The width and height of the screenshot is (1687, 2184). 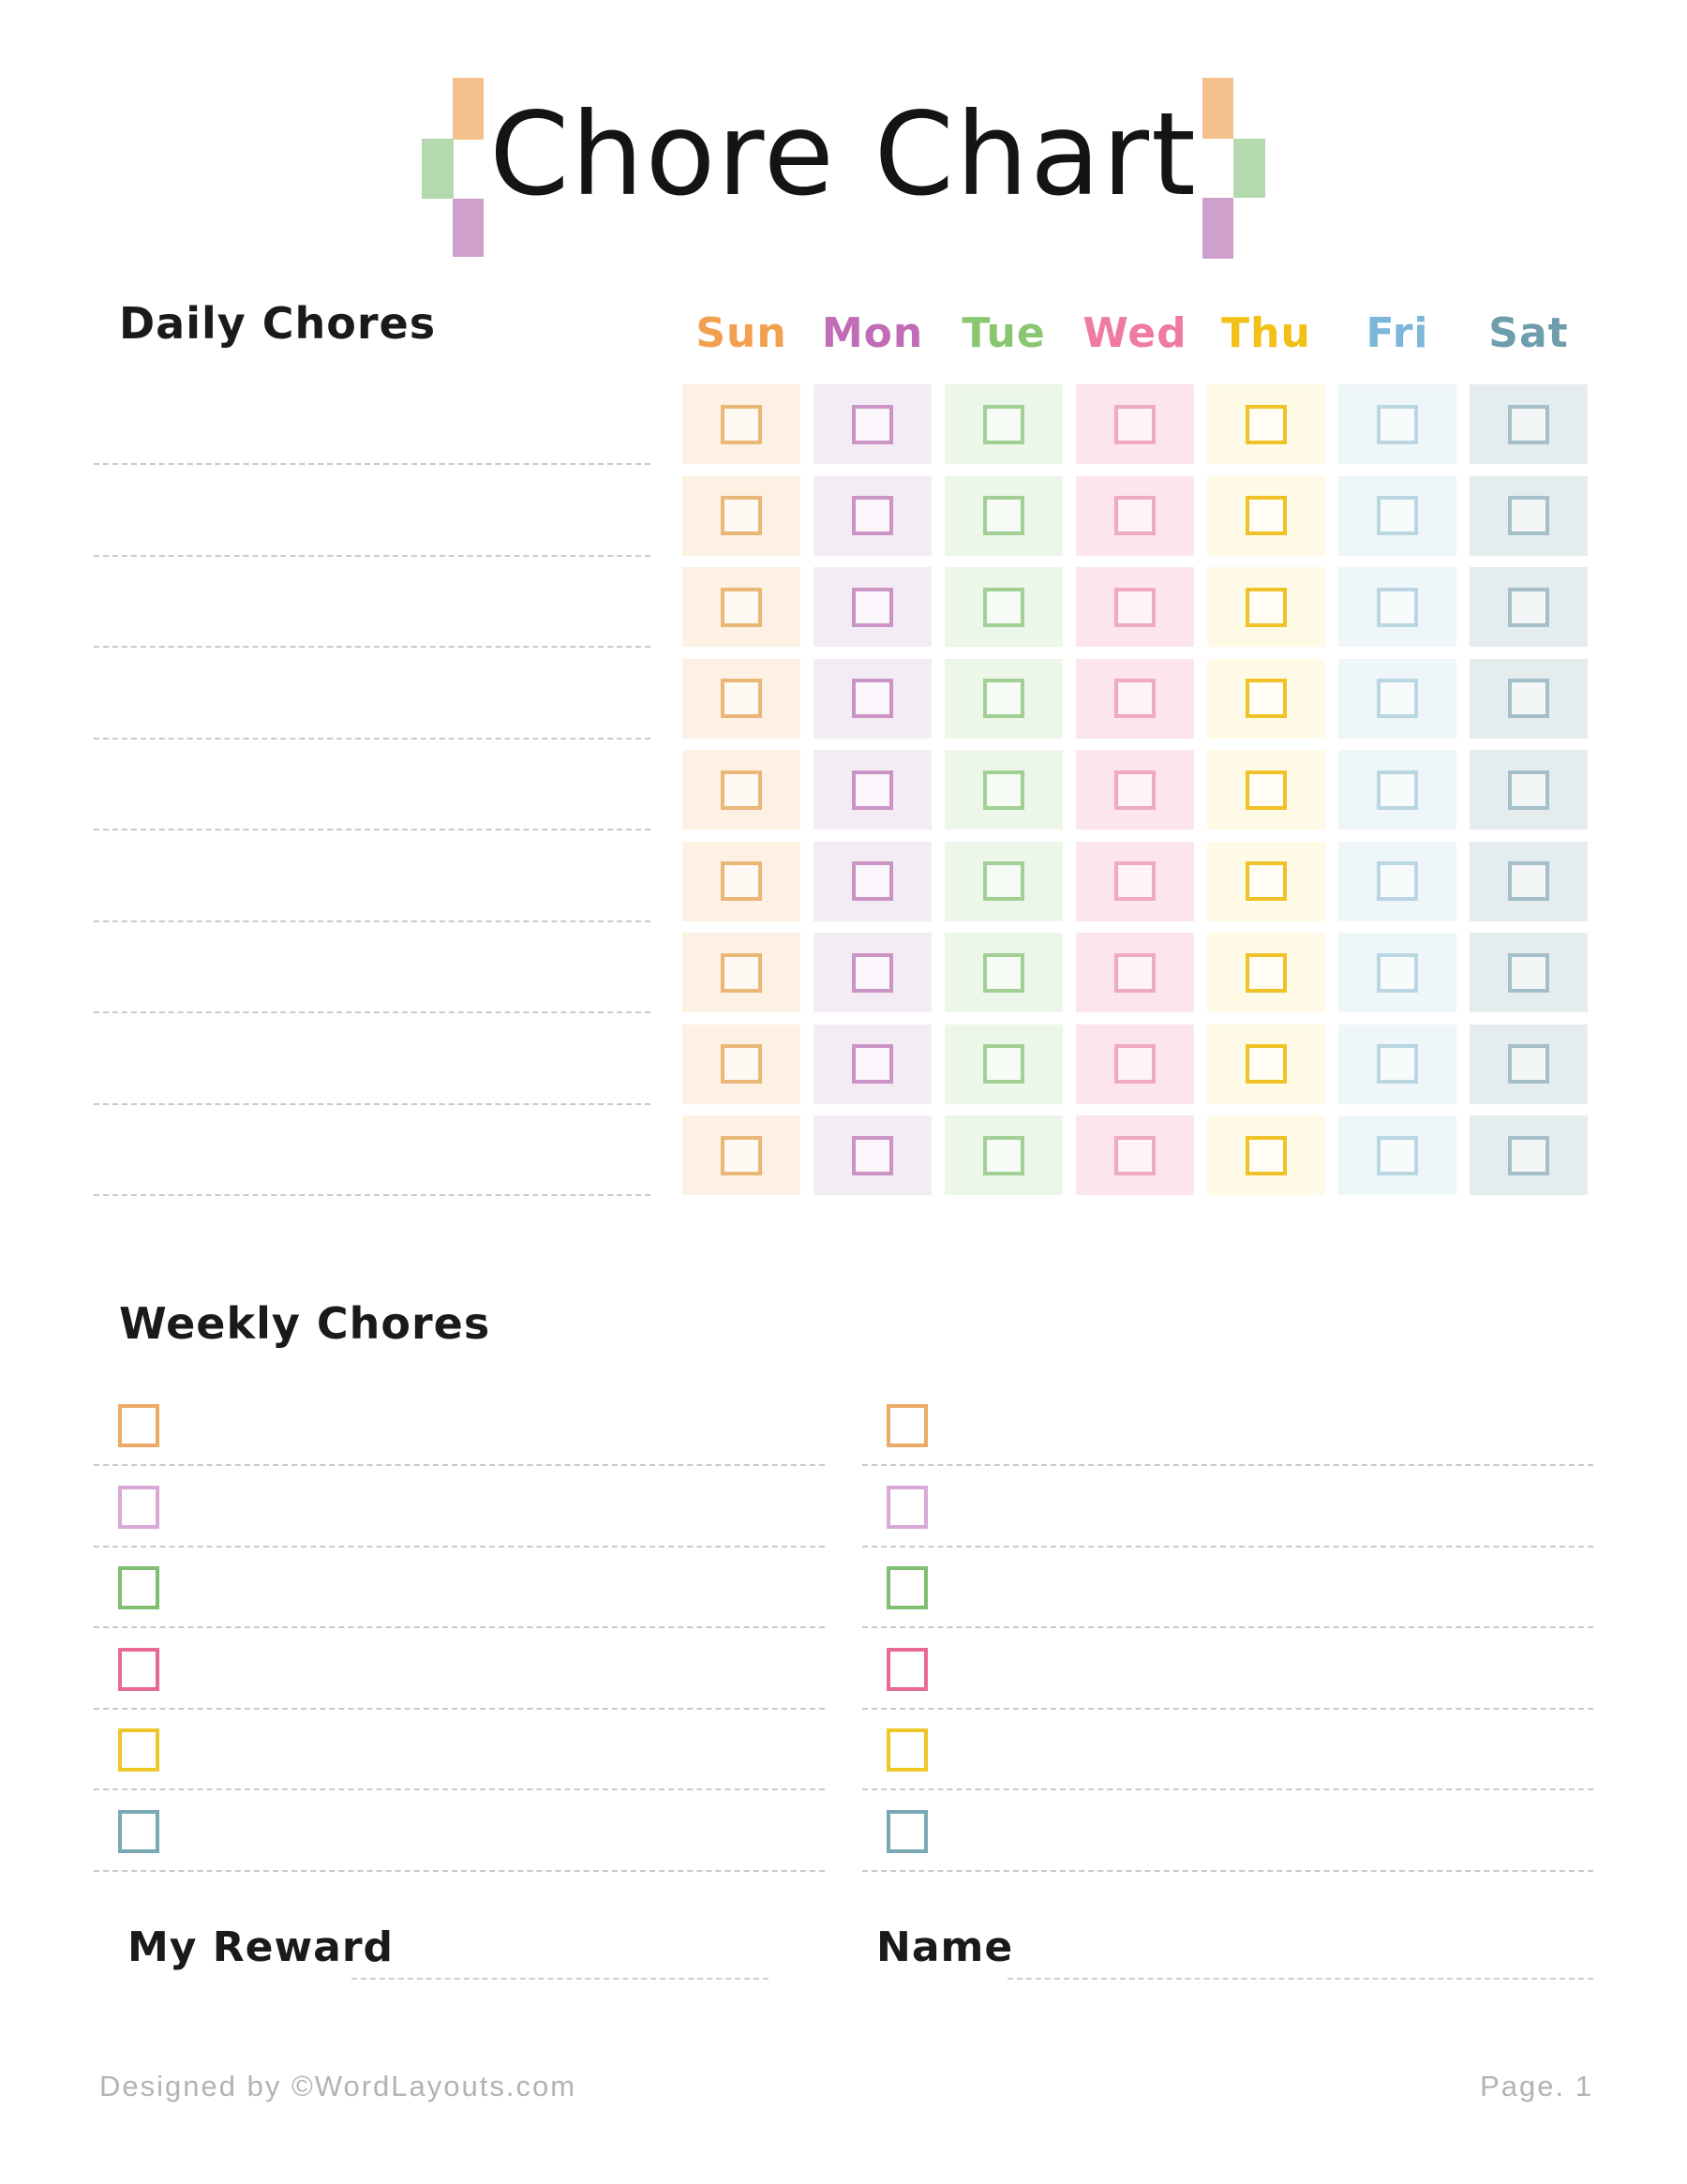 What do you see at coordinates (1003, 973) in the screenshot?
I see `daily-checkbox-tue-row7` at bounding box center [1003, 973].